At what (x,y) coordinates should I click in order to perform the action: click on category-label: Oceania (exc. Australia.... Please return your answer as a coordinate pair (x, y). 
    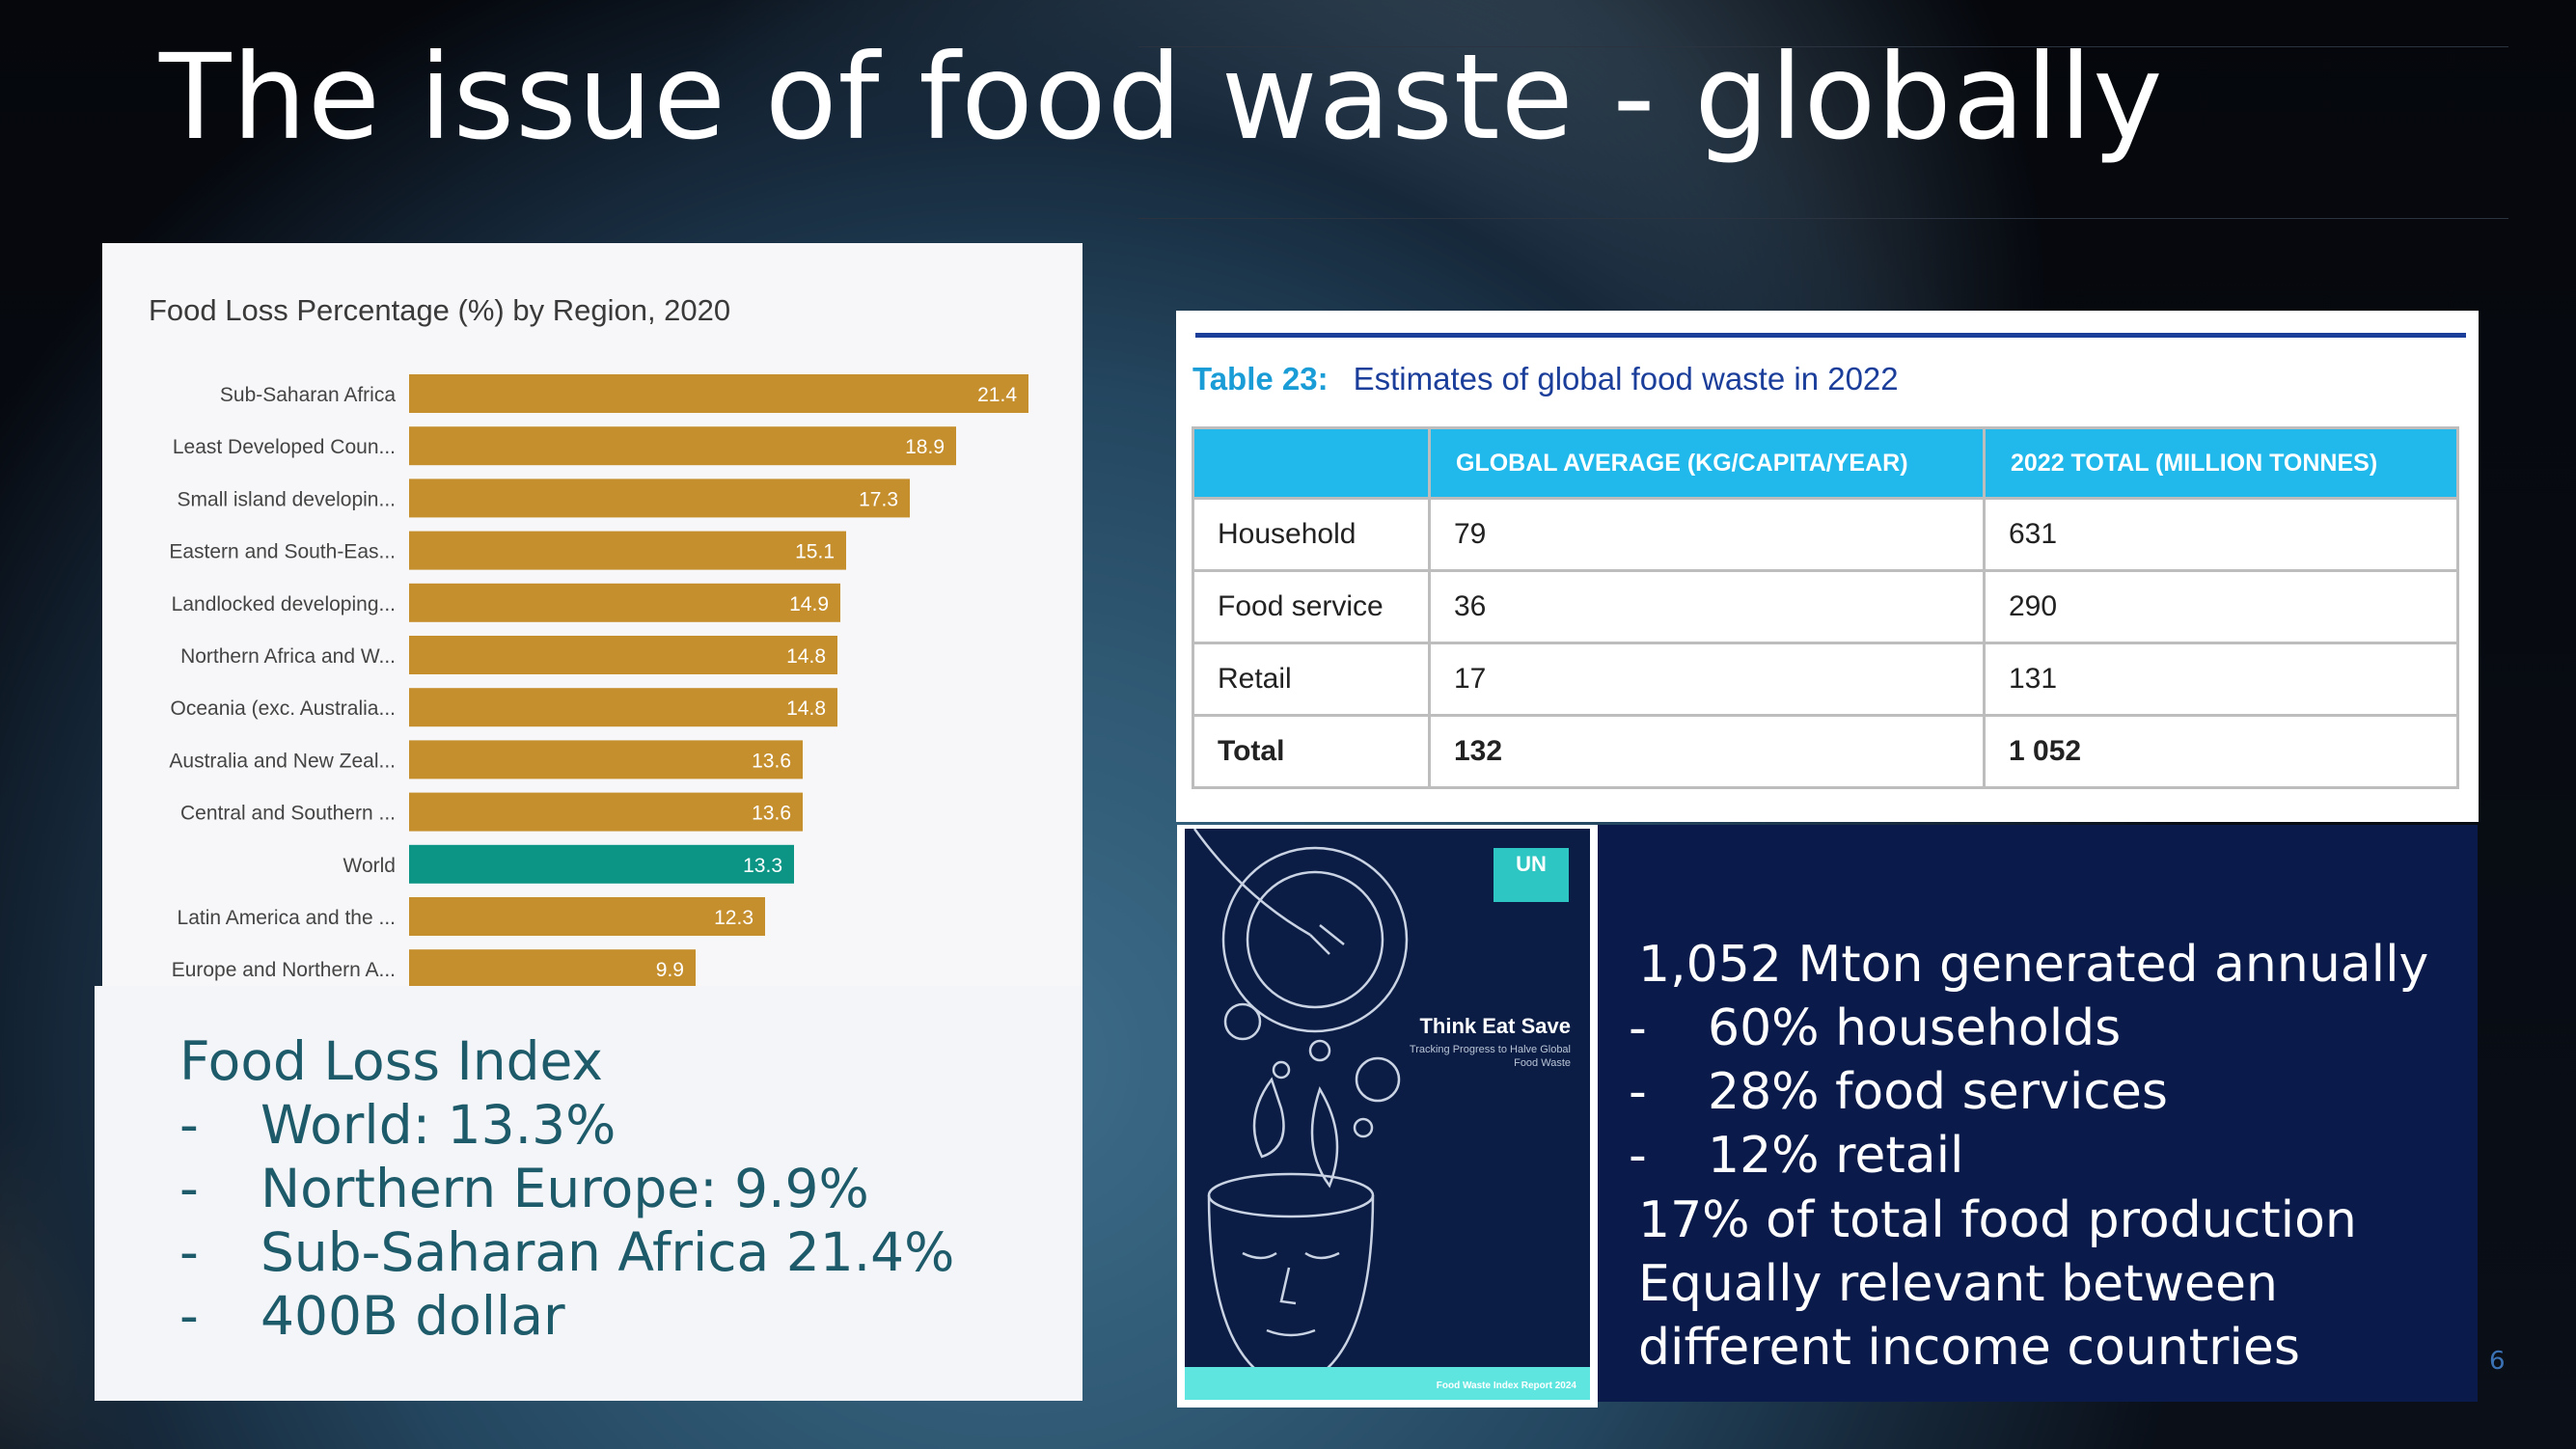
    Looking at the image, I should click on (283, 708).